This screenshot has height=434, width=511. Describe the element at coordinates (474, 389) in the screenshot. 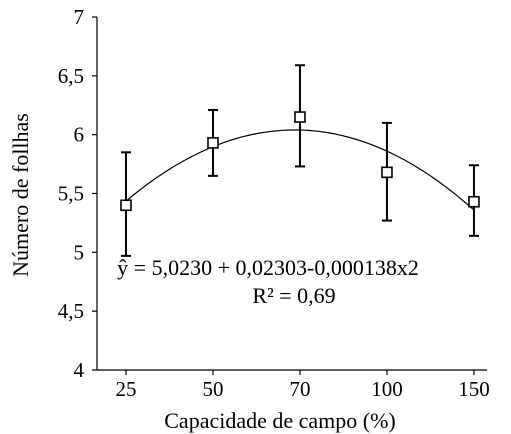

I see `x-tick-label: 150` at that location.